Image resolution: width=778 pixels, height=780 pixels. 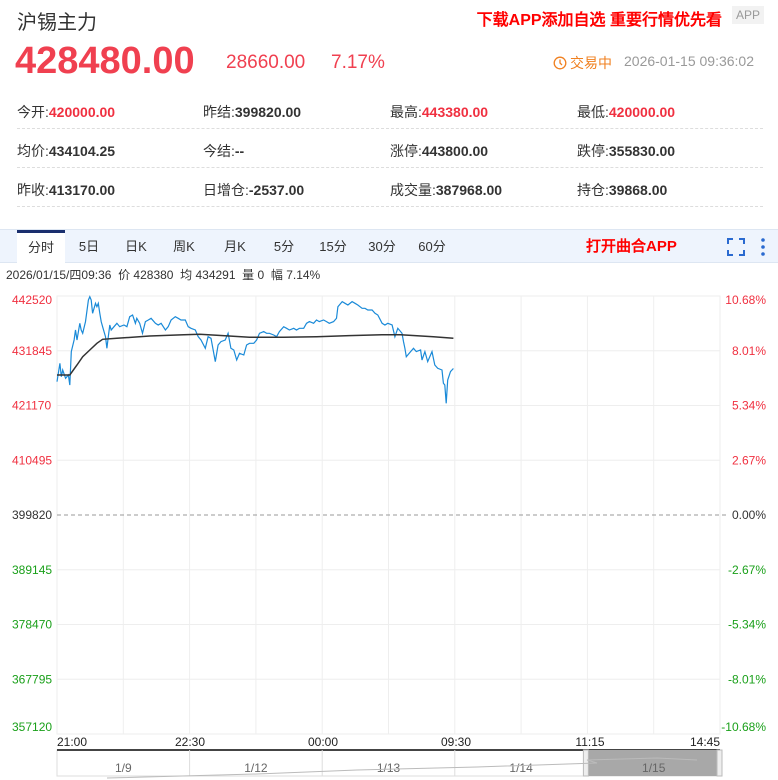 What do you see at coordinates (638, 190) in the screenshot?
I see `stat-value: 39868.00` at bounding box center [638, 190].